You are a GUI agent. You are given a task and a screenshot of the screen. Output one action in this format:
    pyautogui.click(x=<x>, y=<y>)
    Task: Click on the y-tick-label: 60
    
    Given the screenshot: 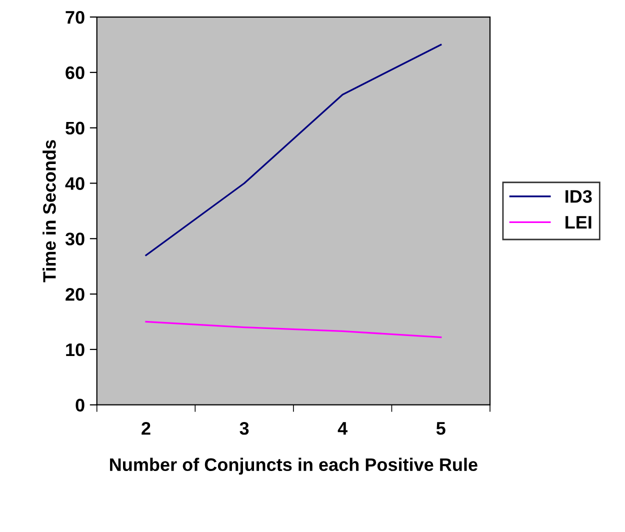 What is the action you would take?
    pyautogui.click(x=75, y=73)
    